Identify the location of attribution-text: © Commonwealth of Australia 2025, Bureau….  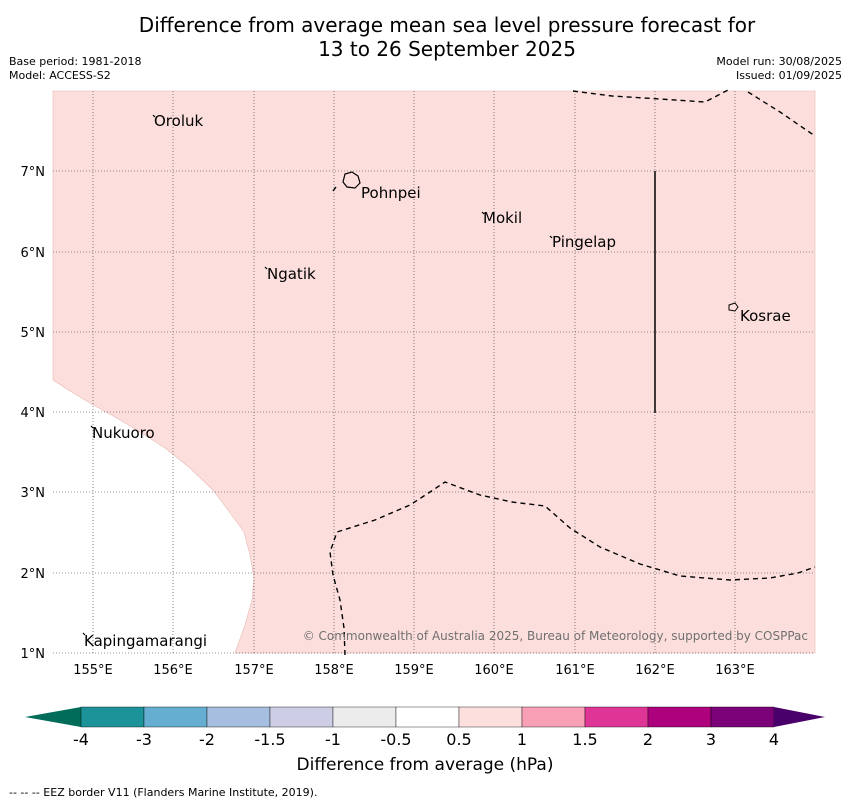
(555, 636).